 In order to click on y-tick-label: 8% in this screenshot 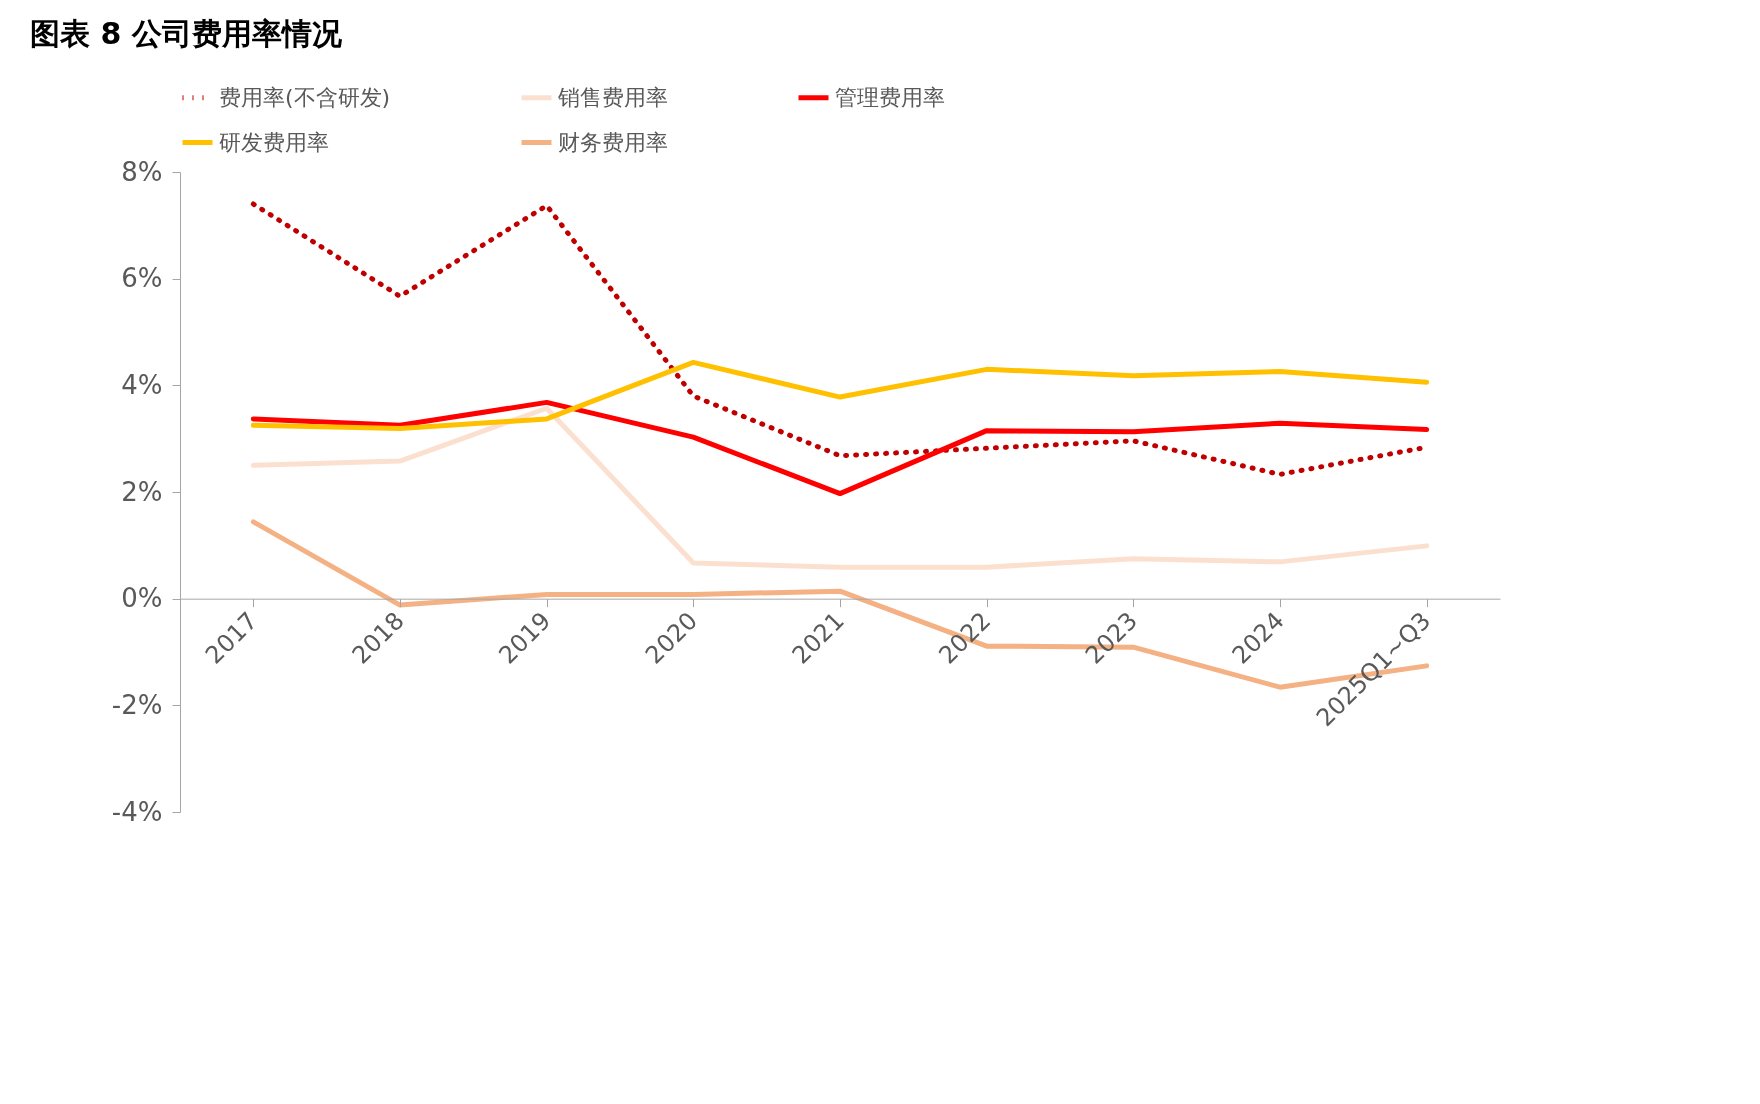, I will do `click(142, 171)`.